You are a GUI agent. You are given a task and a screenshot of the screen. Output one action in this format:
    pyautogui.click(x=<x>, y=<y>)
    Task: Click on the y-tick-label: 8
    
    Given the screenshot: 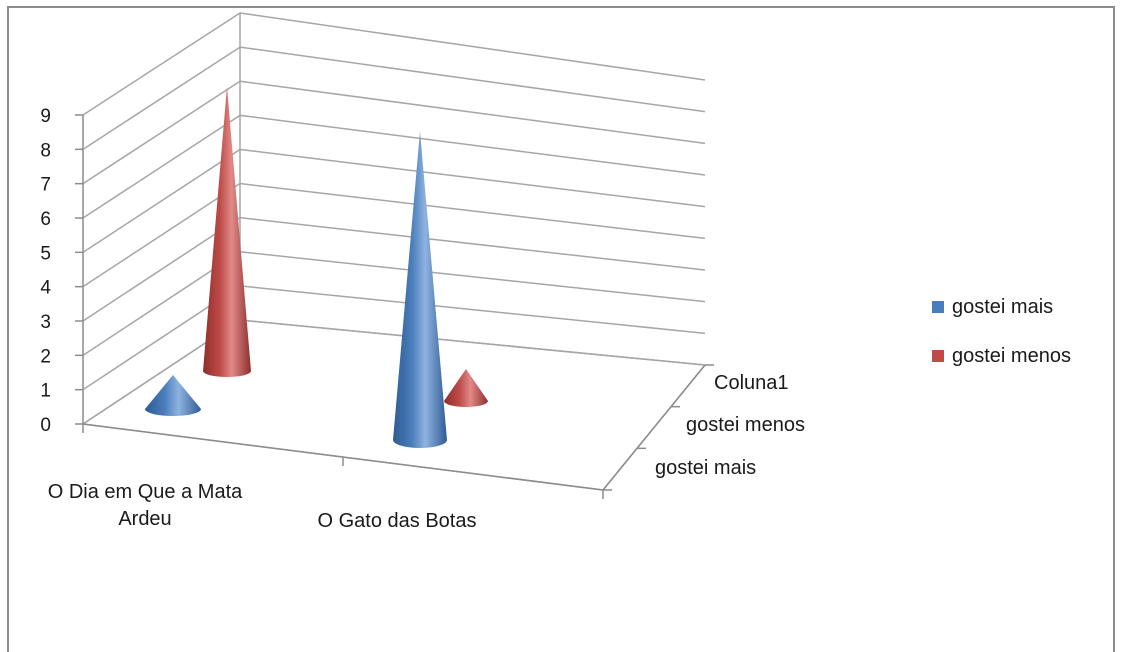 What is the action you would take?
    pyautogui.click(x=45, y=150)
    